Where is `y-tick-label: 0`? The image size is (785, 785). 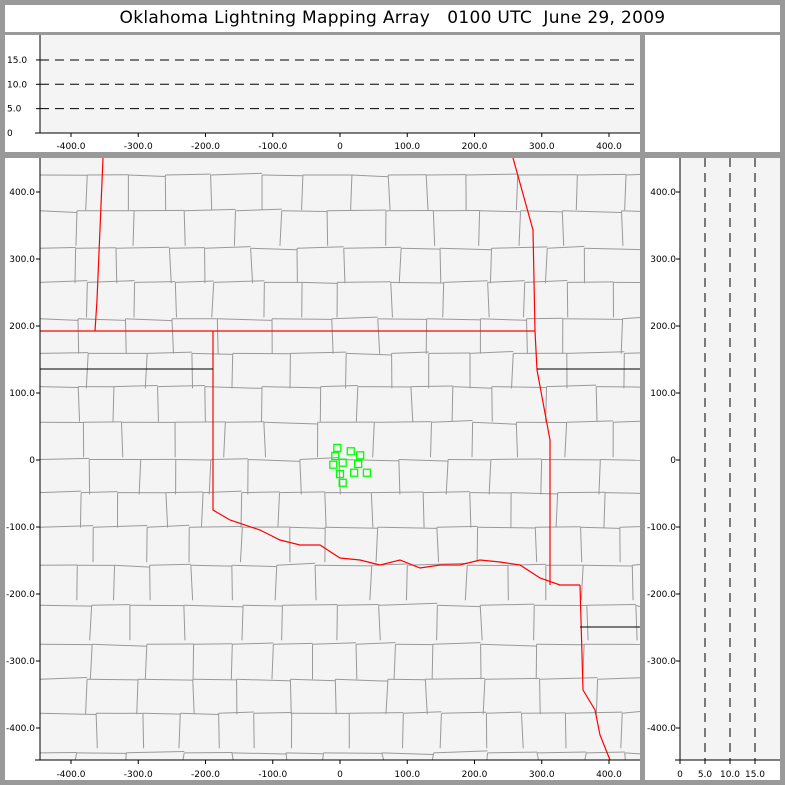 y-tick-label: 0 is located at coordinates (10, 134).